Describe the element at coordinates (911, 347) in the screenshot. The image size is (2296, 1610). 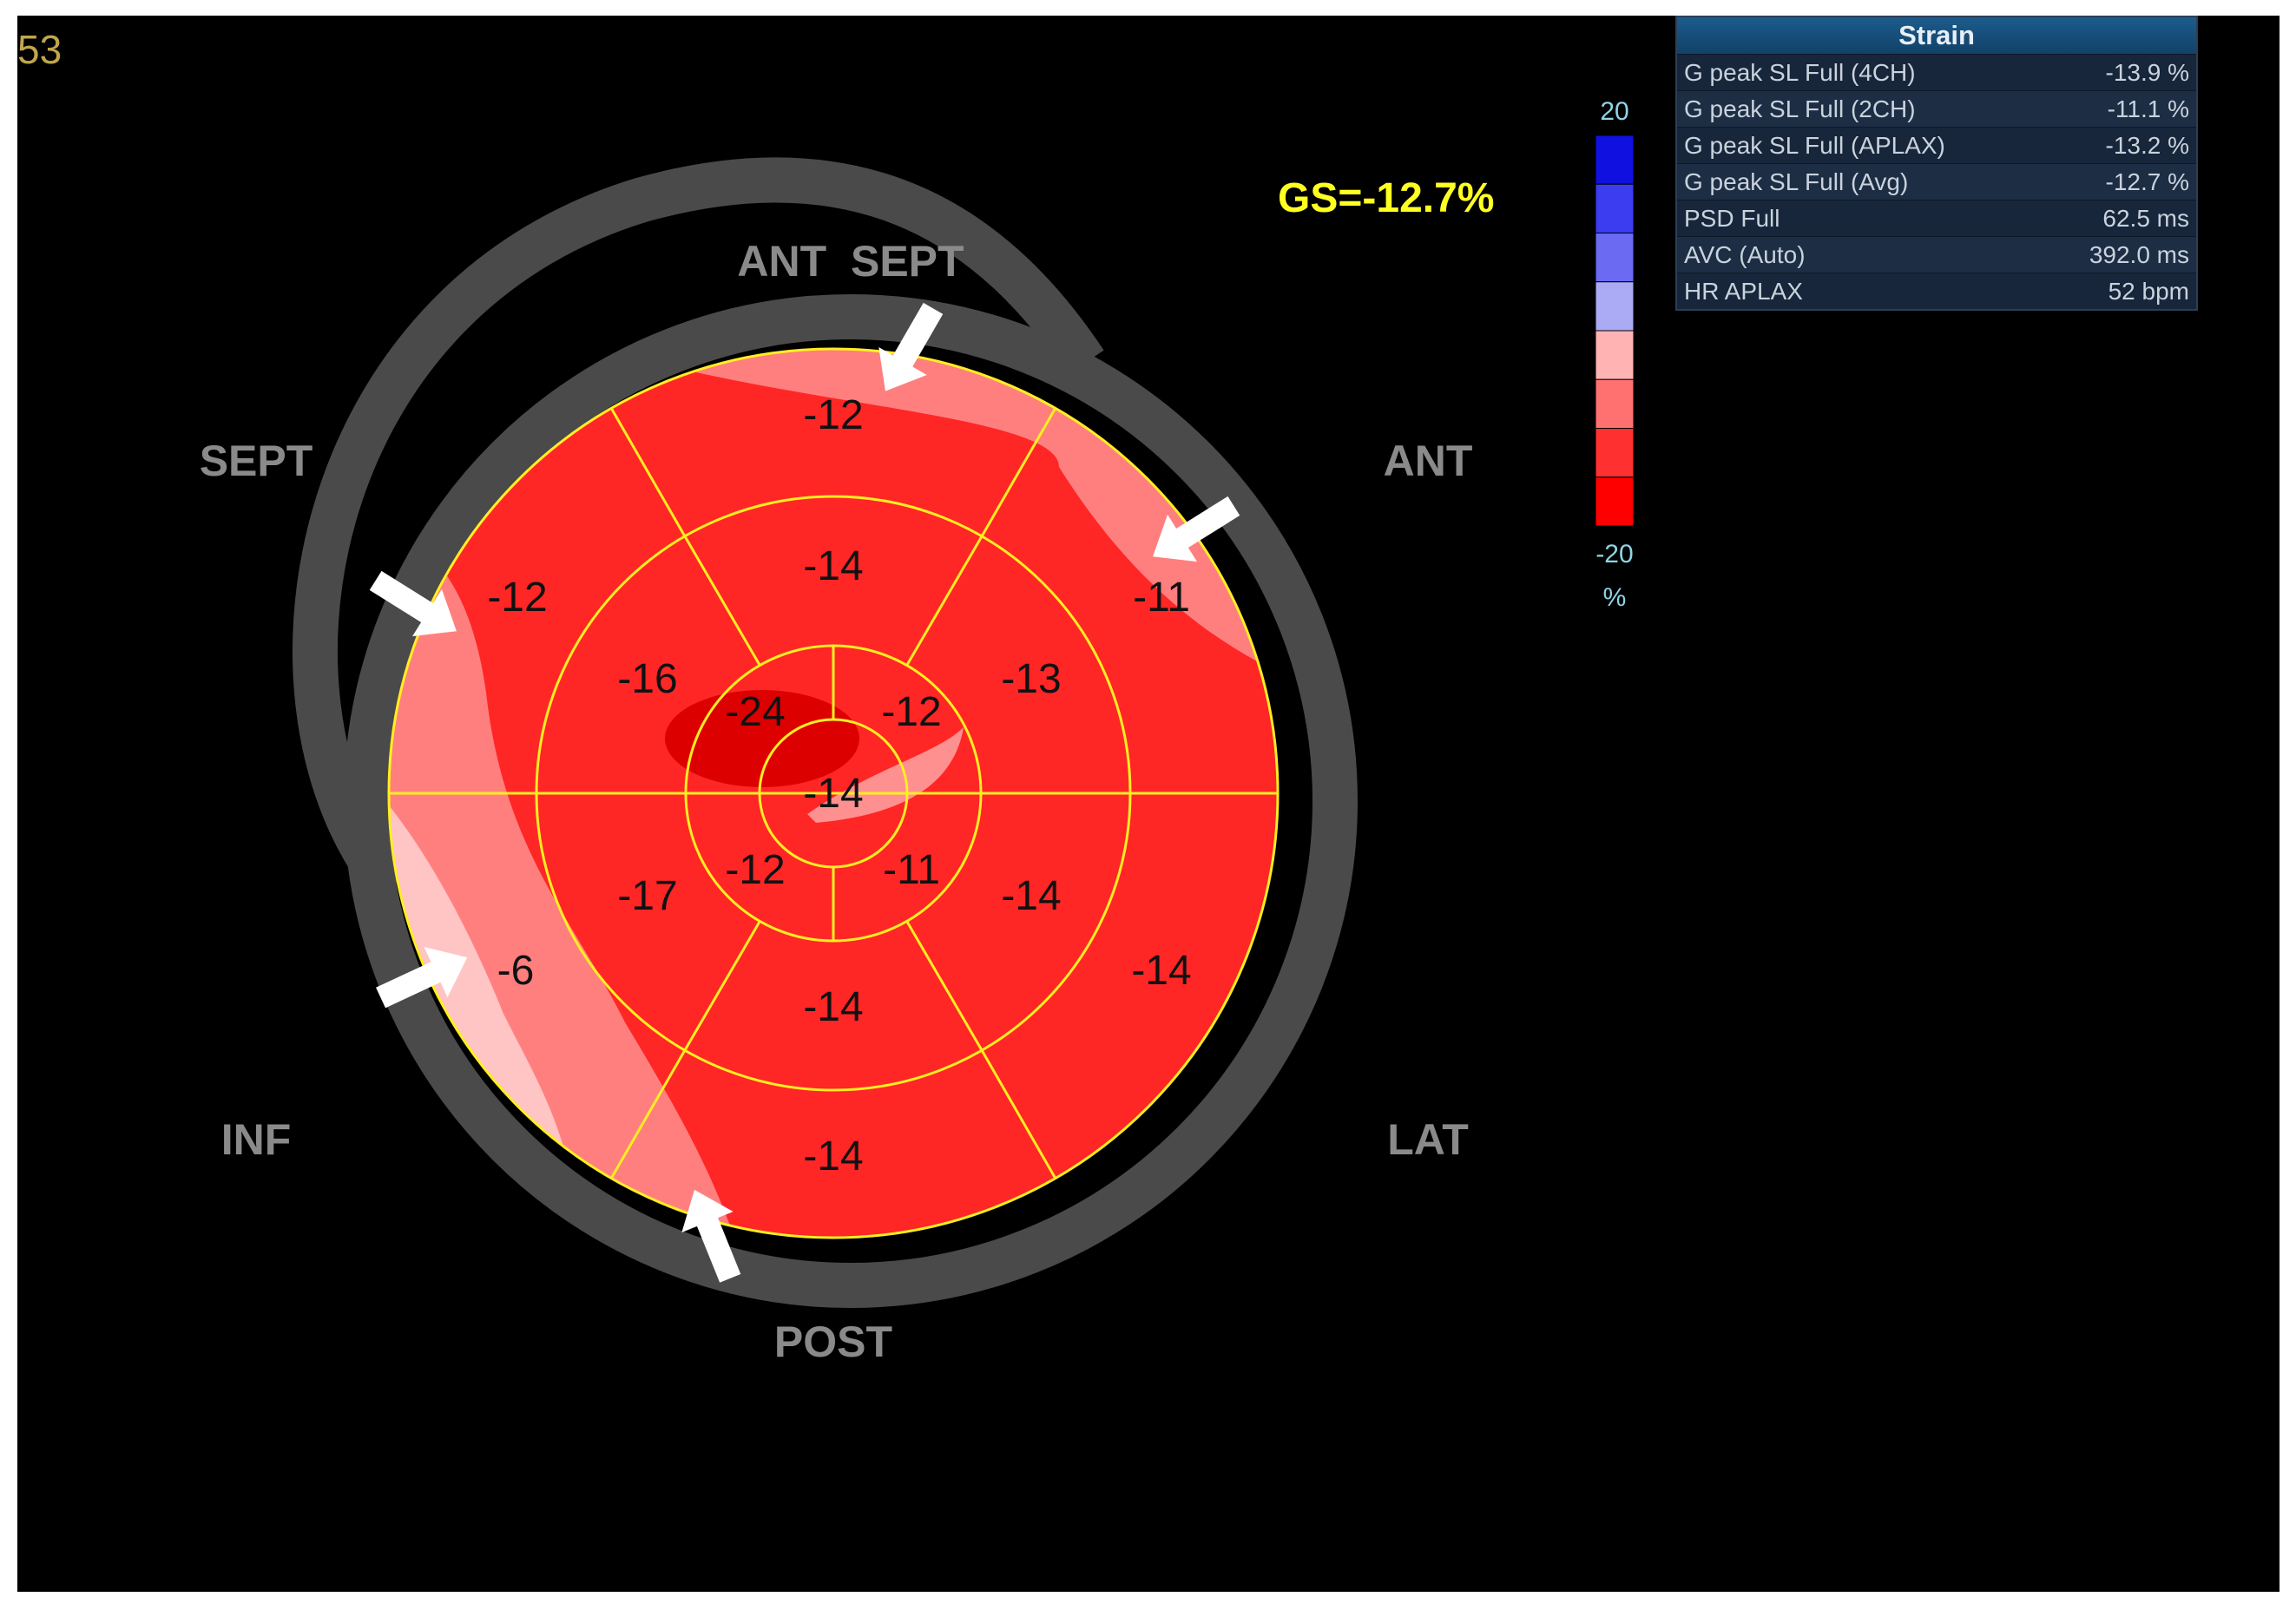
I see `arrow-anteroseptal` at that location.